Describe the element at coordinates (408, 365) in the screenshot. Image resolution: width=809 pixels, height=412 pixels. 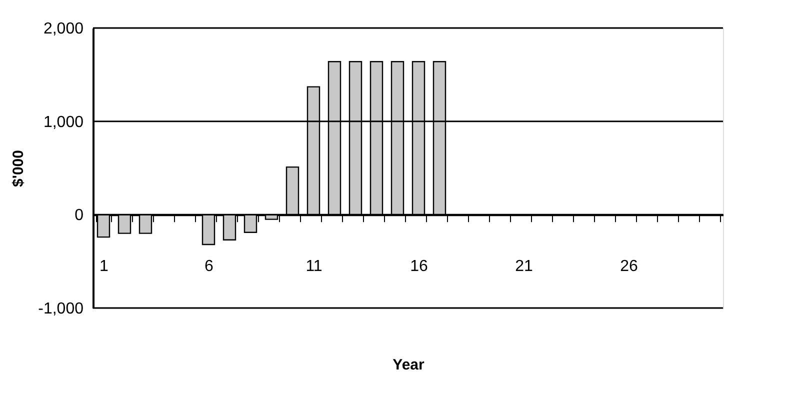
I see `x-axis-title: Year` at that location.